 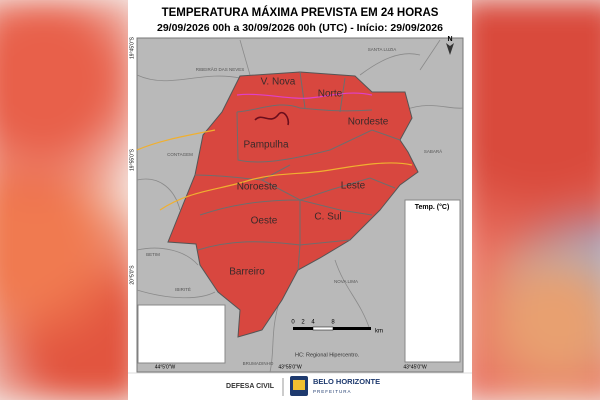 I want to click on latitude-label: 19°45'0"S, so click(x=132, y=47).